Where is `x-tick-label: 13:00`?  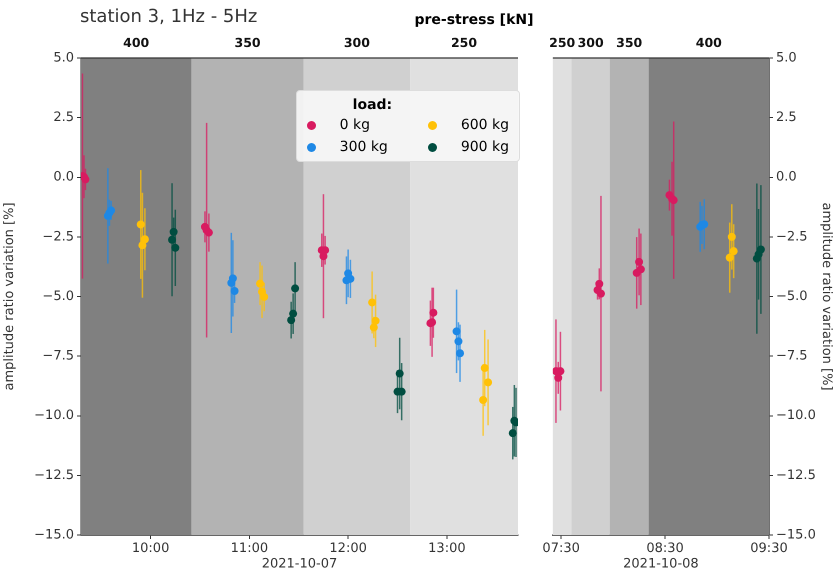
x-tick-label: 13:00 is located at coordinates (447, 548).